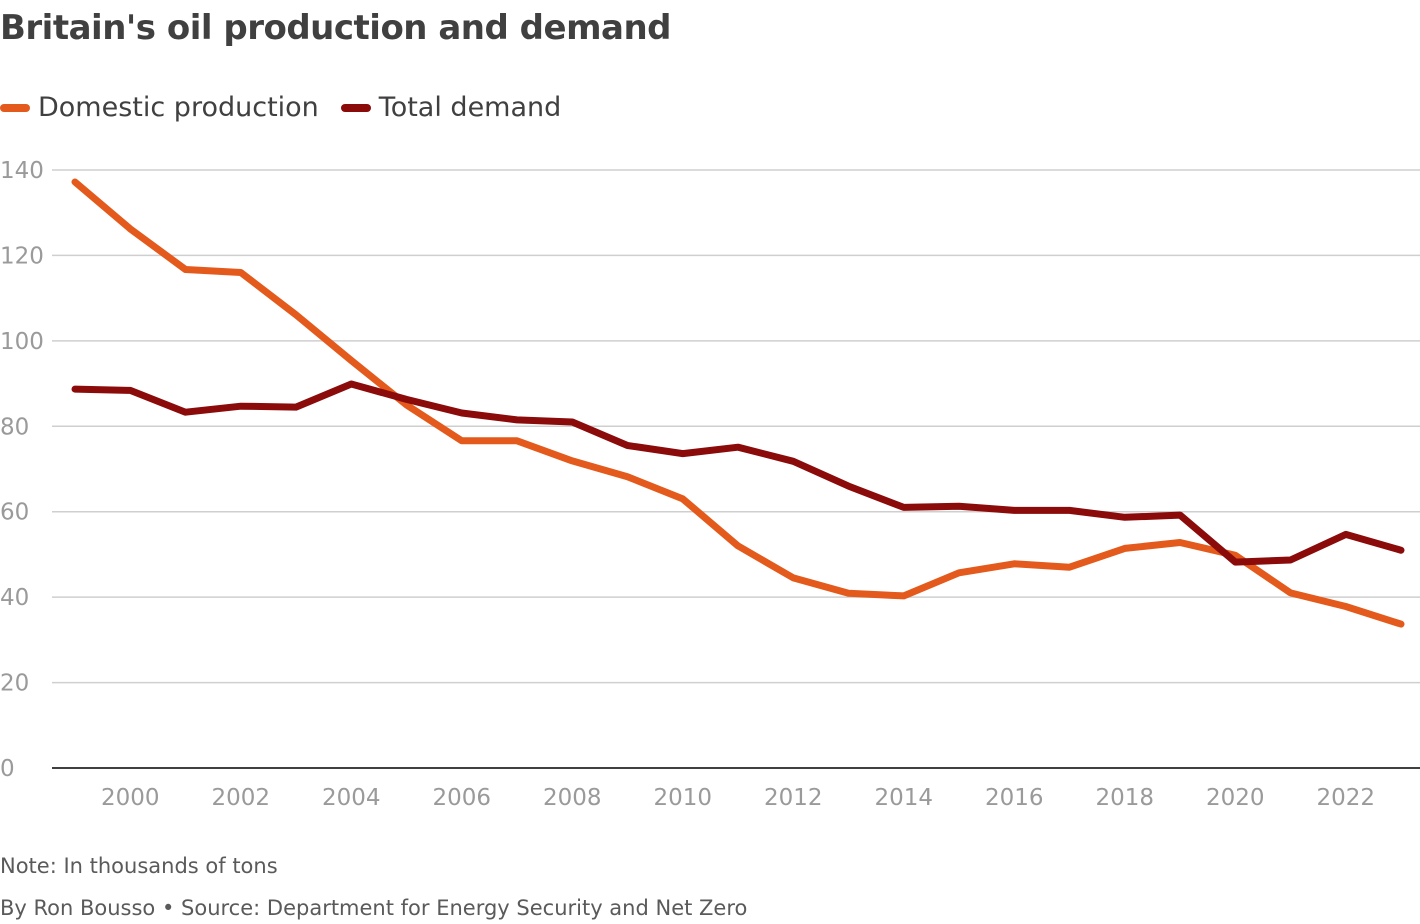  What do you see at coordinates (1345, 798) in the screenshot?
I see `x-tick-label-2022: 2022` at bounding box center [1345, 798].